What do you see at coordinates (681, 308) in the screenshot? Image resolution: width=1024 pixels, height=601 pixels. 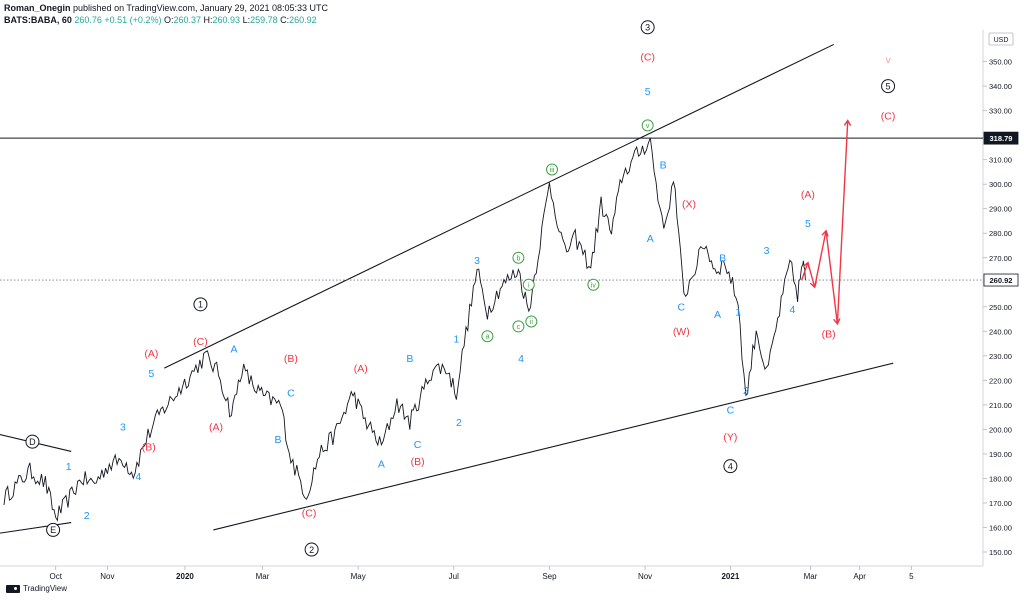 I see `wave-label-42: C` at bounding box center [681, 308].